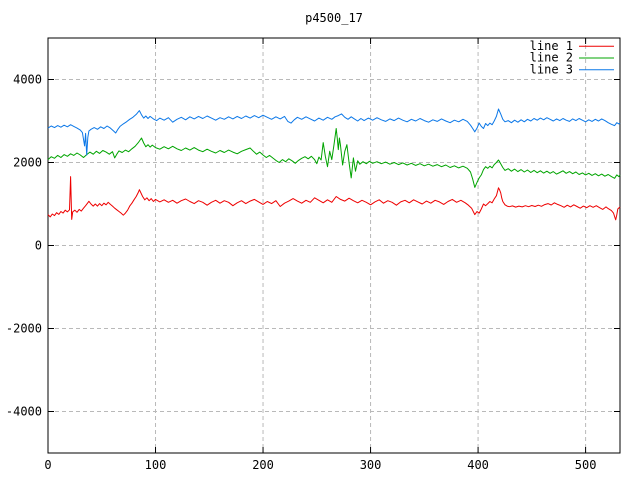 Image resolution: width=640 pixels, height=480 pixels. What do you see at coordinates (156, 465) in the screenshot?
I see `x-tick-label: 100` at bounding box center [156, 465].